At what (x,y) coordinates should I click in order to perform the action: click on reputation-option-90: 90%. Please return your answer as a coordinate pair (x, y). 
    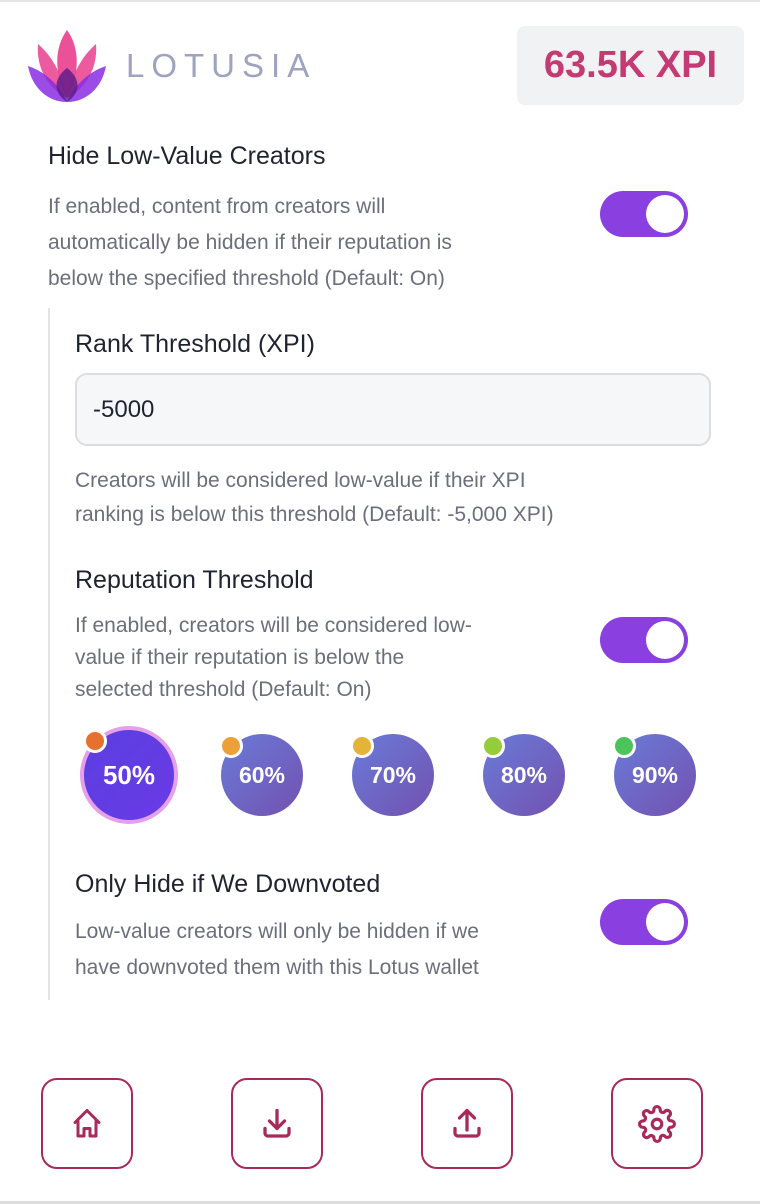
    Looking at the image, I should click on (655, 775).